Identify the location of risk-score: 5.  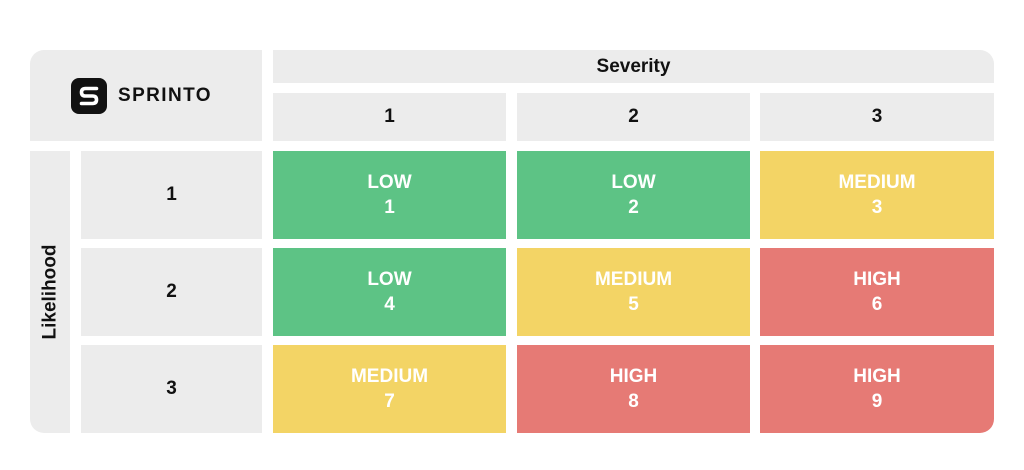
(633, 304).